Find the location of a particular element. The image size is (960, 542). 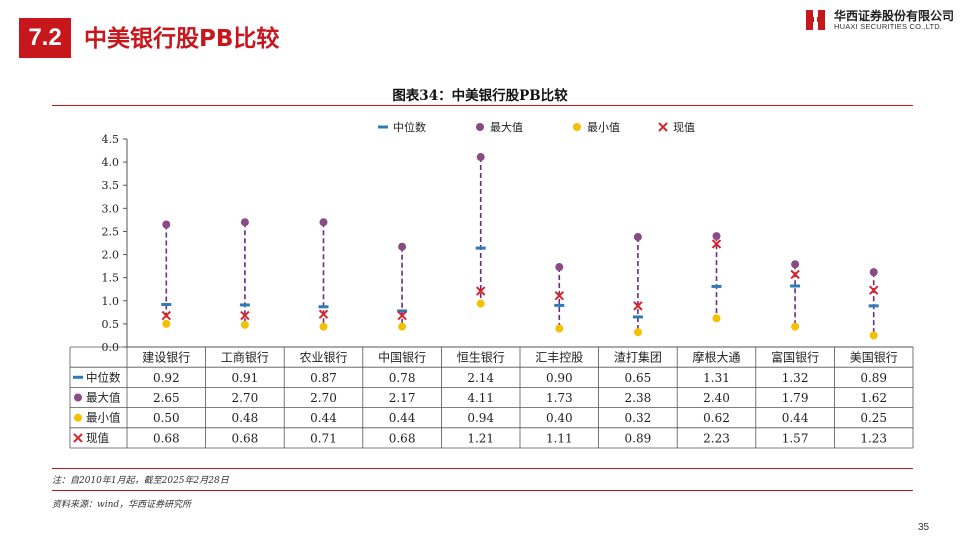

y-tick-label: 1.0 is located at coordinates (111, 301).